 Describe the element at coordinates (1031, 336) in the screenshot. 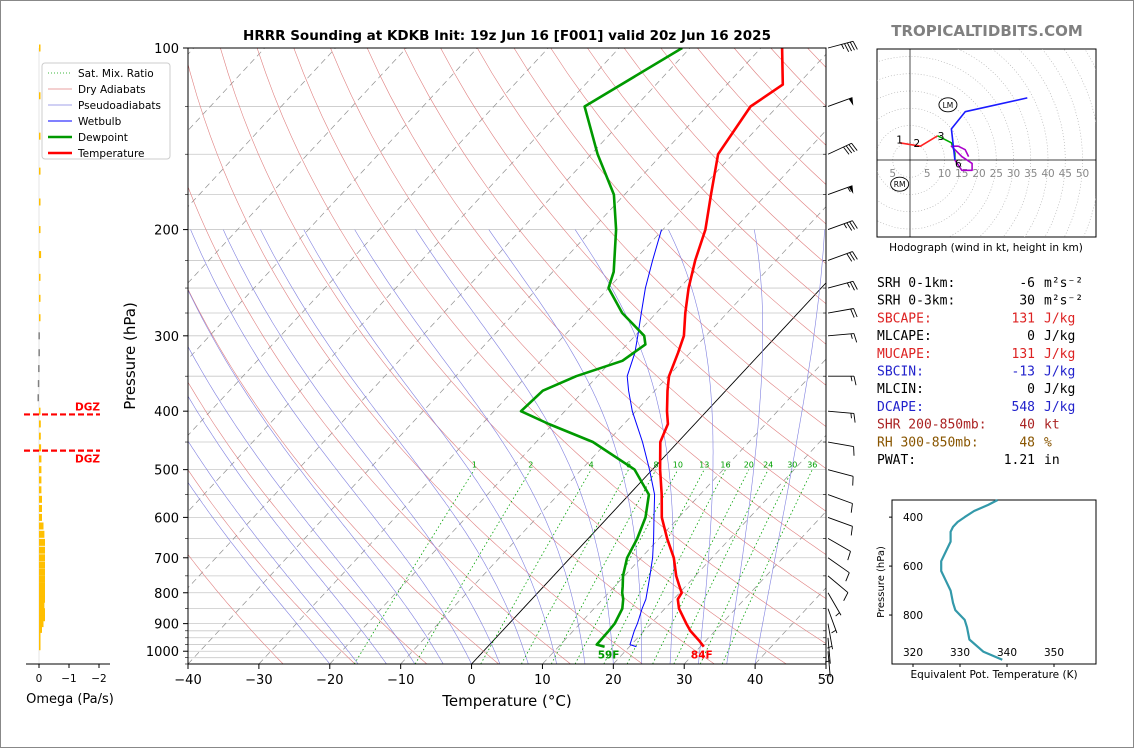

I see `stat-value: 0` at that location.